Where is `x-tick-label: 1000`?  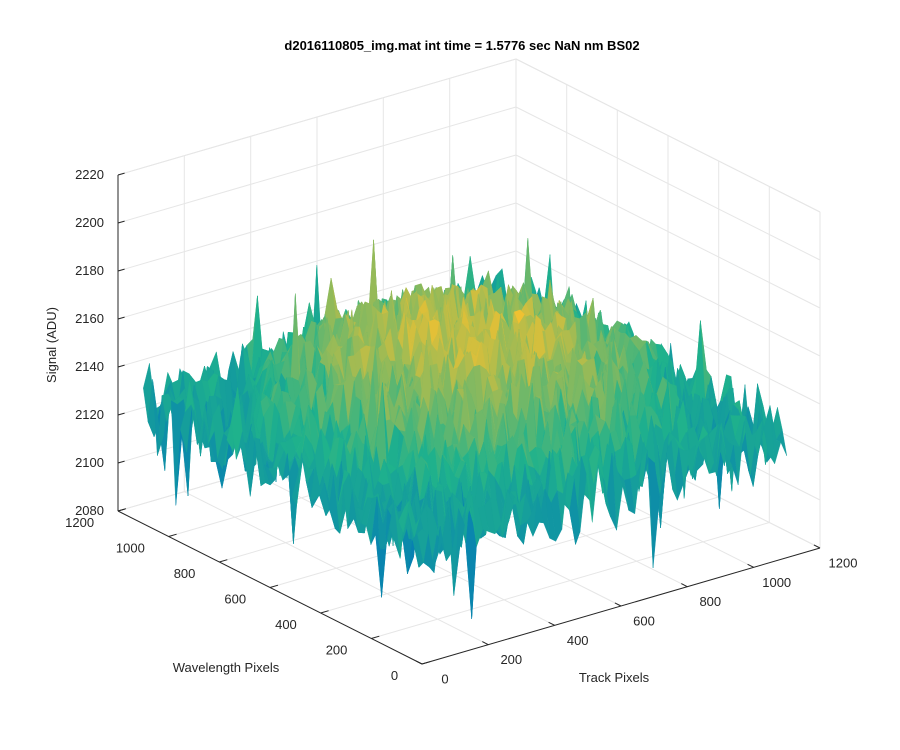 x-tick-label: 1000 is located at coordinates (776, 582).